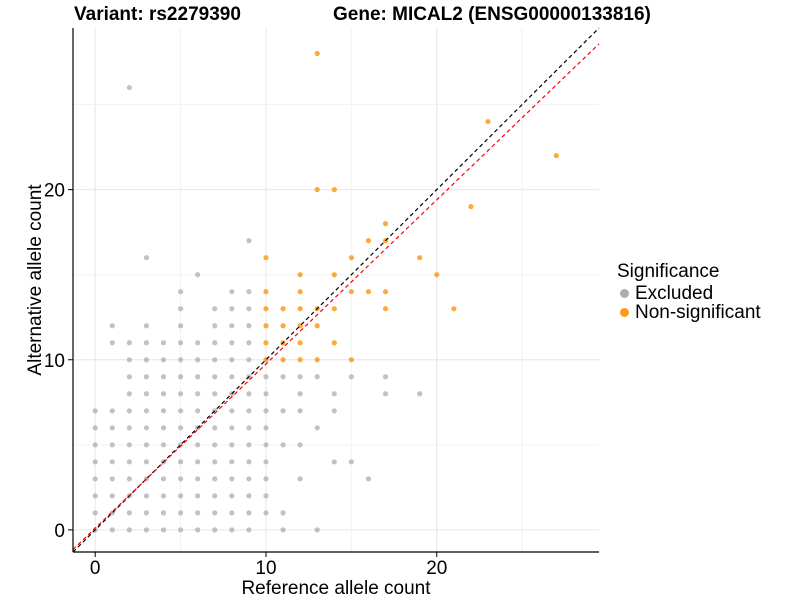 Image resolution: width=800 pixels, height=600 pixels. What do you see at coordinates (492, 14) in the screenshot?
I see `chart-title-gene: Gene: MICAL2 (ENSG00000133816)` at bounding box center [492, 14].